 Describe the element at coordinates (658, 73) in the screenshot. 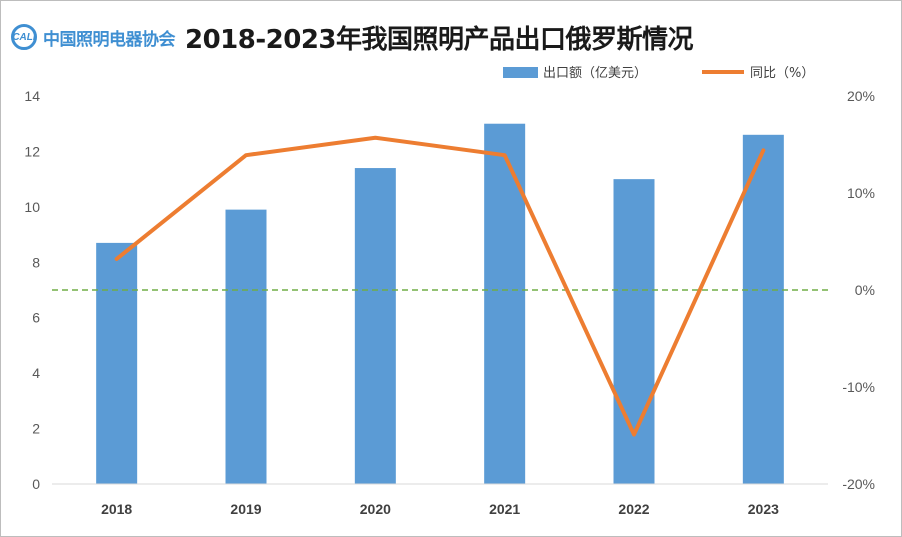

I see `legend: 出口额（亿美元） 同比（%）` at that location.